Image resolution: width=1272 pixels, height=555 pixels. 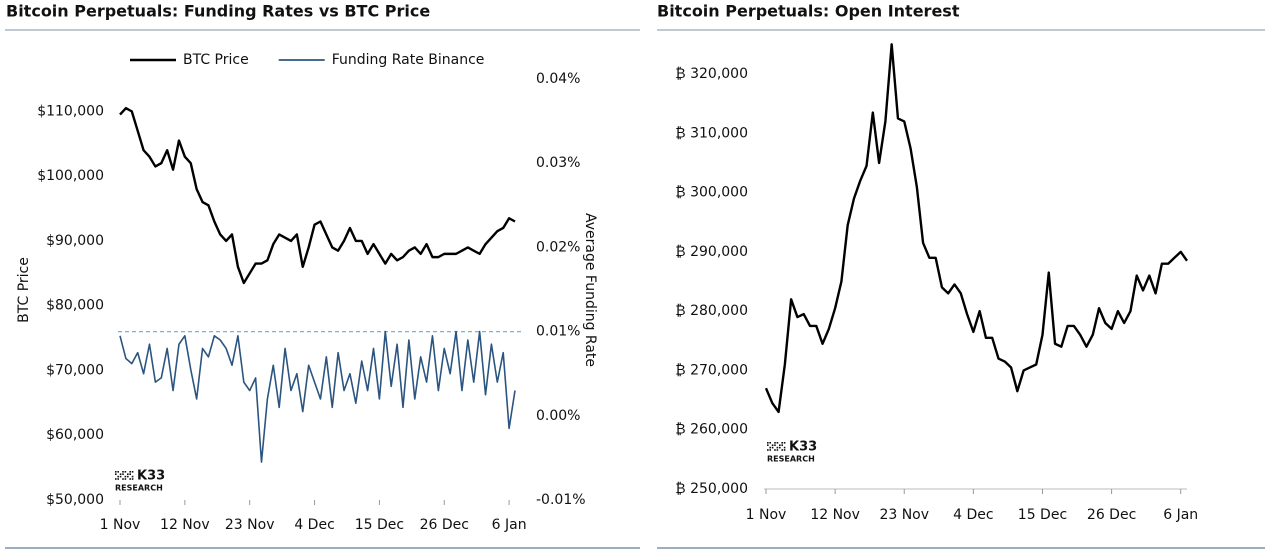 I want to click on chart-title: Bitcoin Perpetuals: Open Interest, so click(x=808, y=11).